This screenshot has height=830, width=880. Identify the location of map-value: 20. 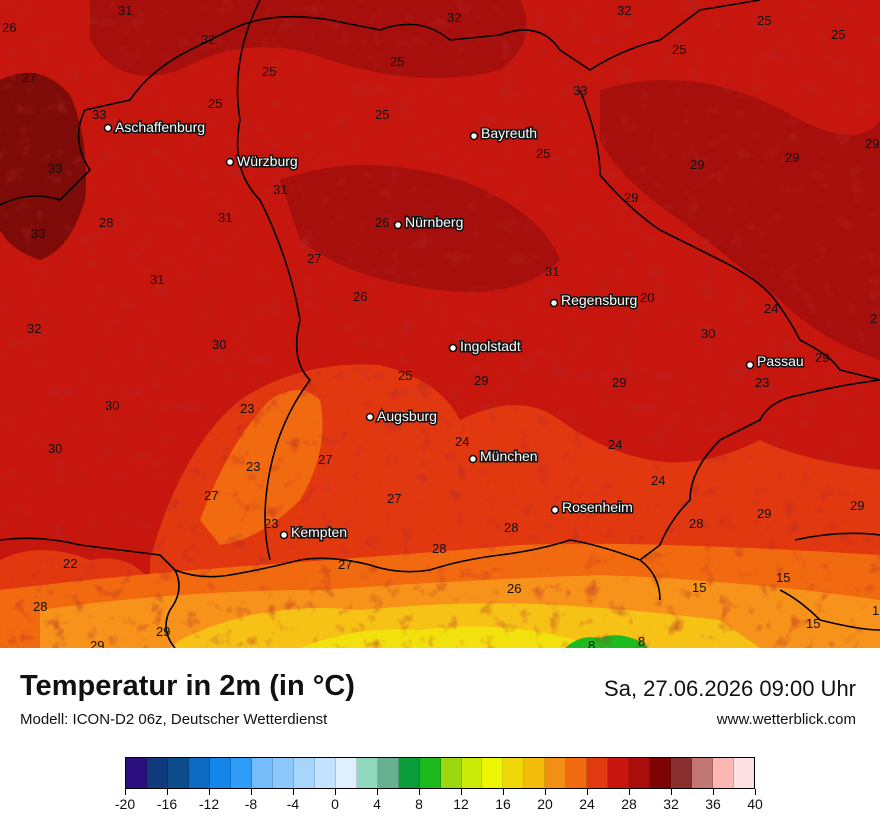
(647, 297).